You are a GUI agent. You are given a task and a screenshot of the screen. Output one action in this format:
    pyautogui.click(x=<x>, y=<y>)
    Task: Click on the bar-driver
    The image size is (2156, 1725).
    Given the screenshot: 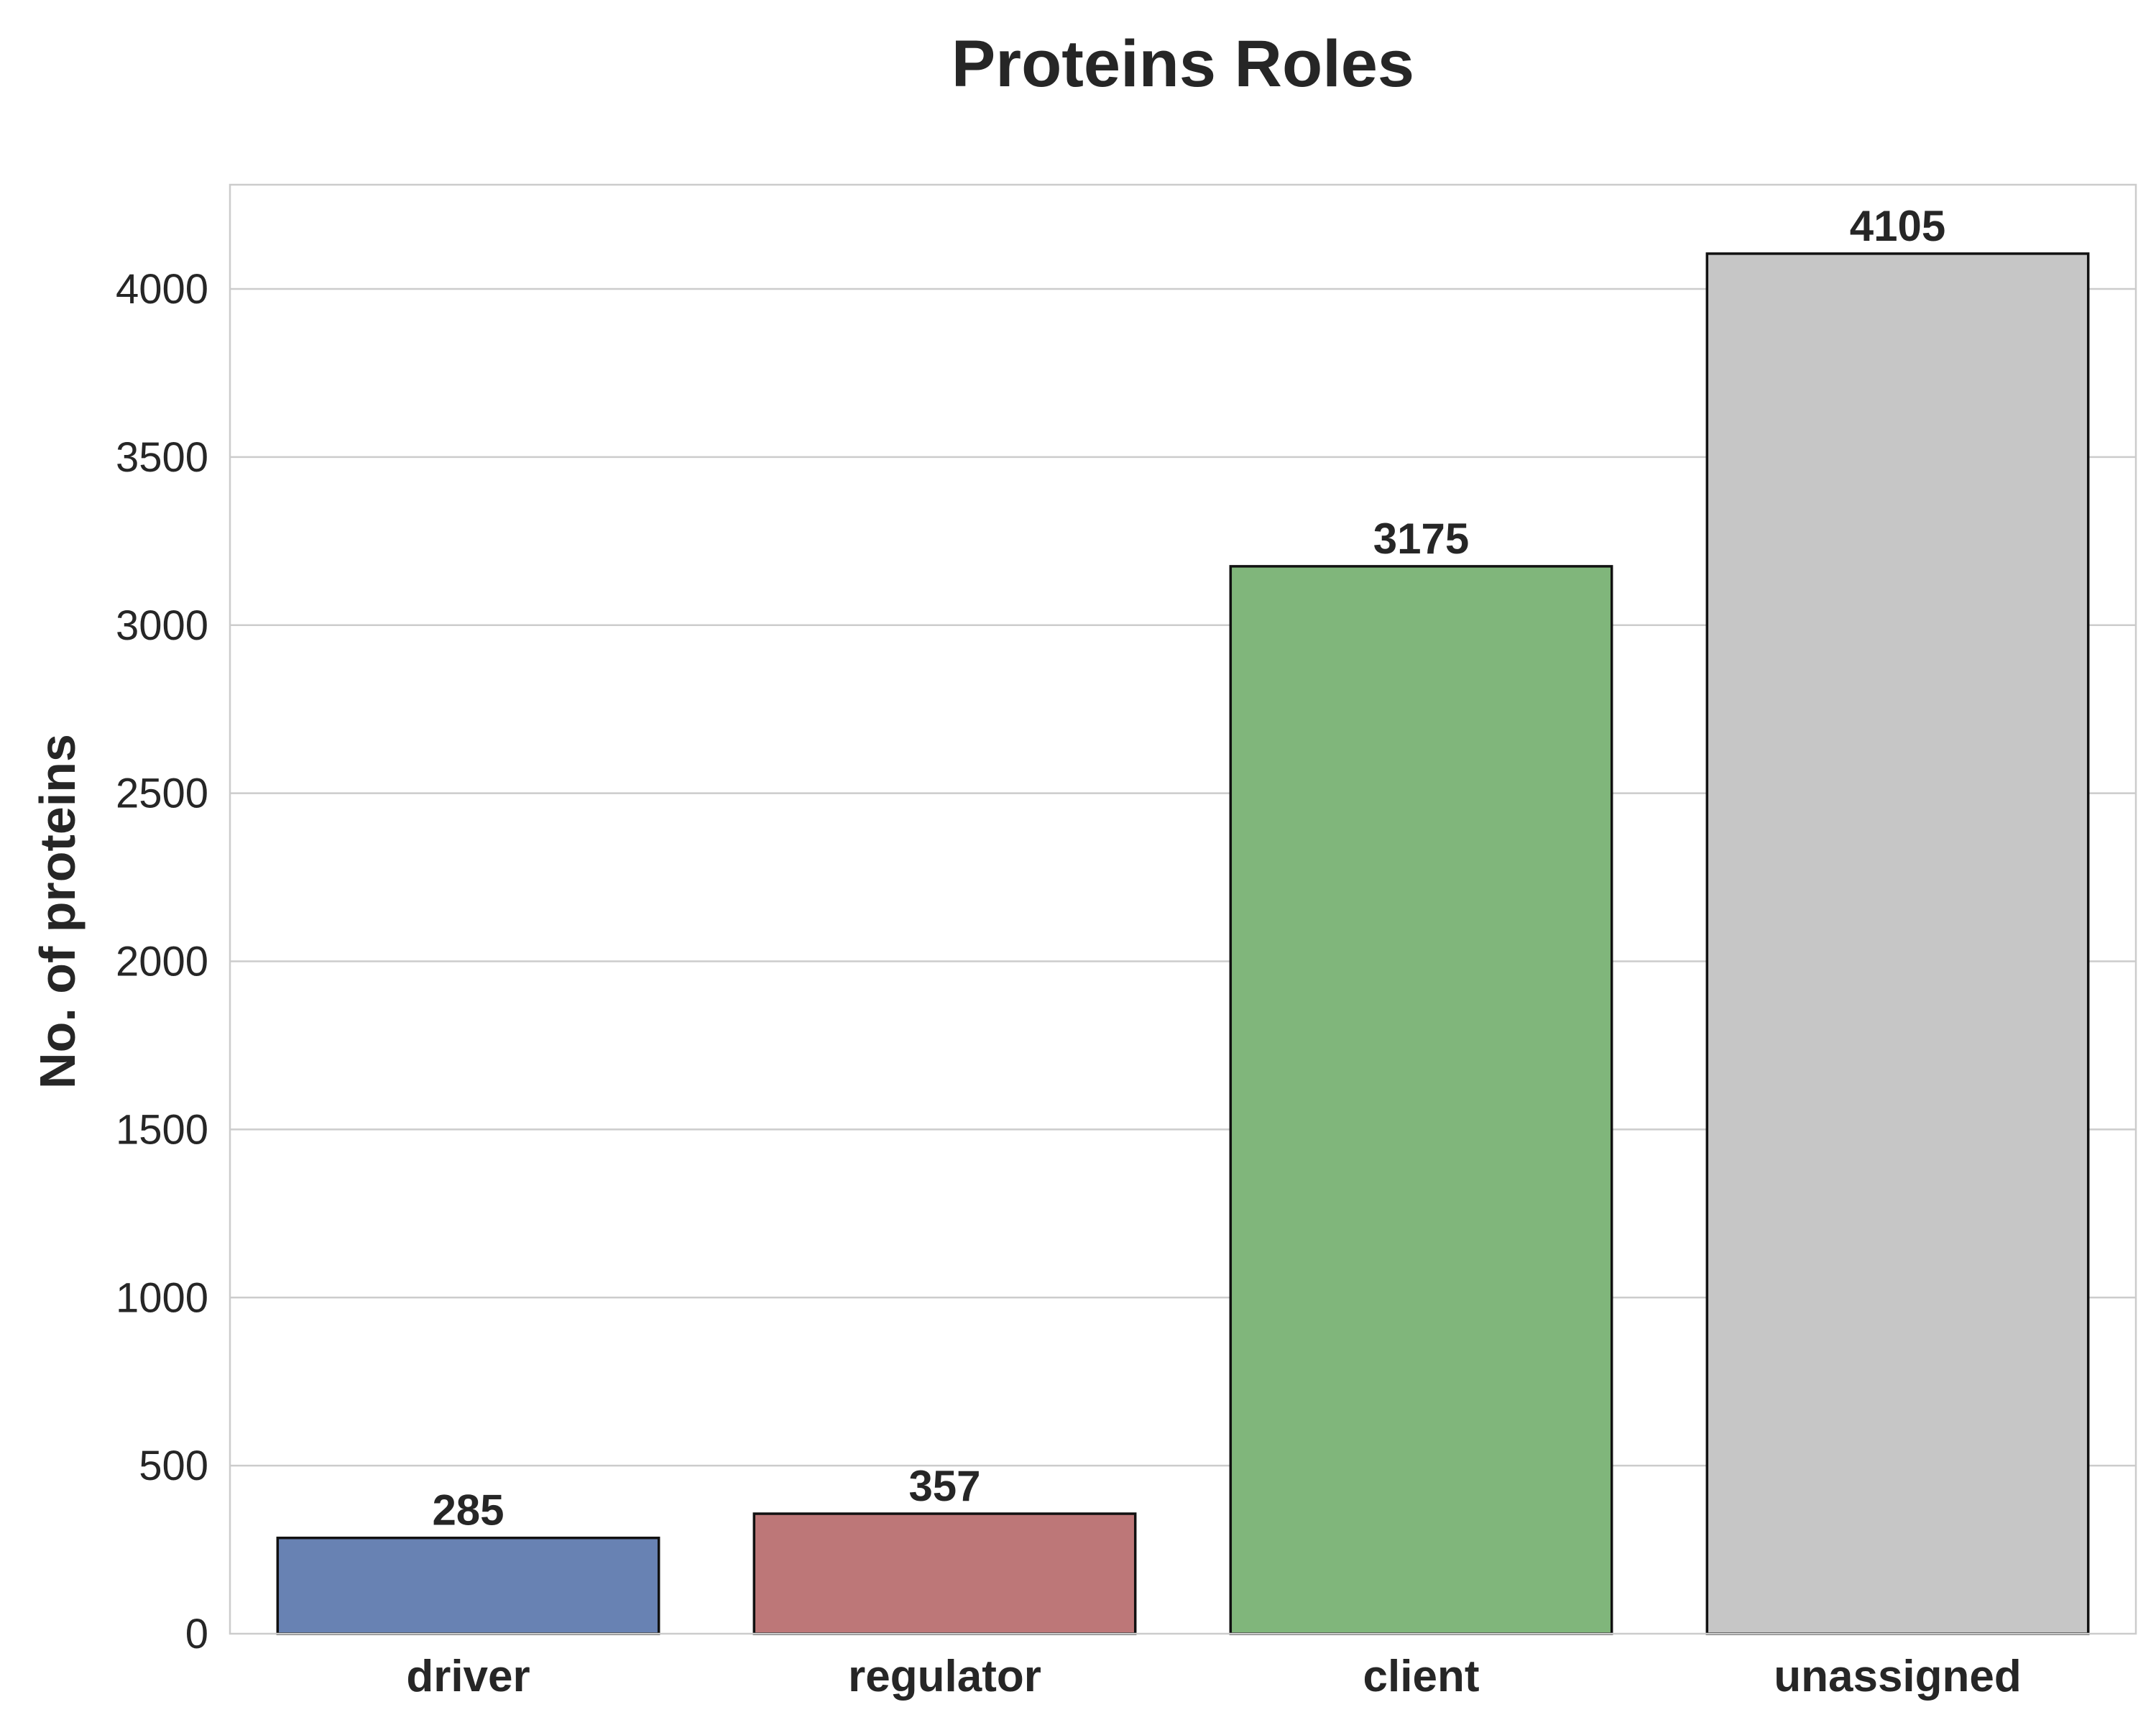 What is the action you would take?
    pyautogui.click(x=468, y=1585)
    